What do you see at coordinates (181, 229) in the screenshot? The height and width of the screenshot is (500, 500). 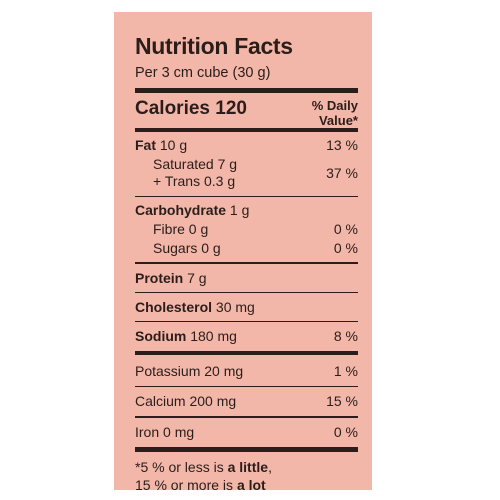 I see `fibre-label: Fibre 0 g` at bounding box center [181, 229].